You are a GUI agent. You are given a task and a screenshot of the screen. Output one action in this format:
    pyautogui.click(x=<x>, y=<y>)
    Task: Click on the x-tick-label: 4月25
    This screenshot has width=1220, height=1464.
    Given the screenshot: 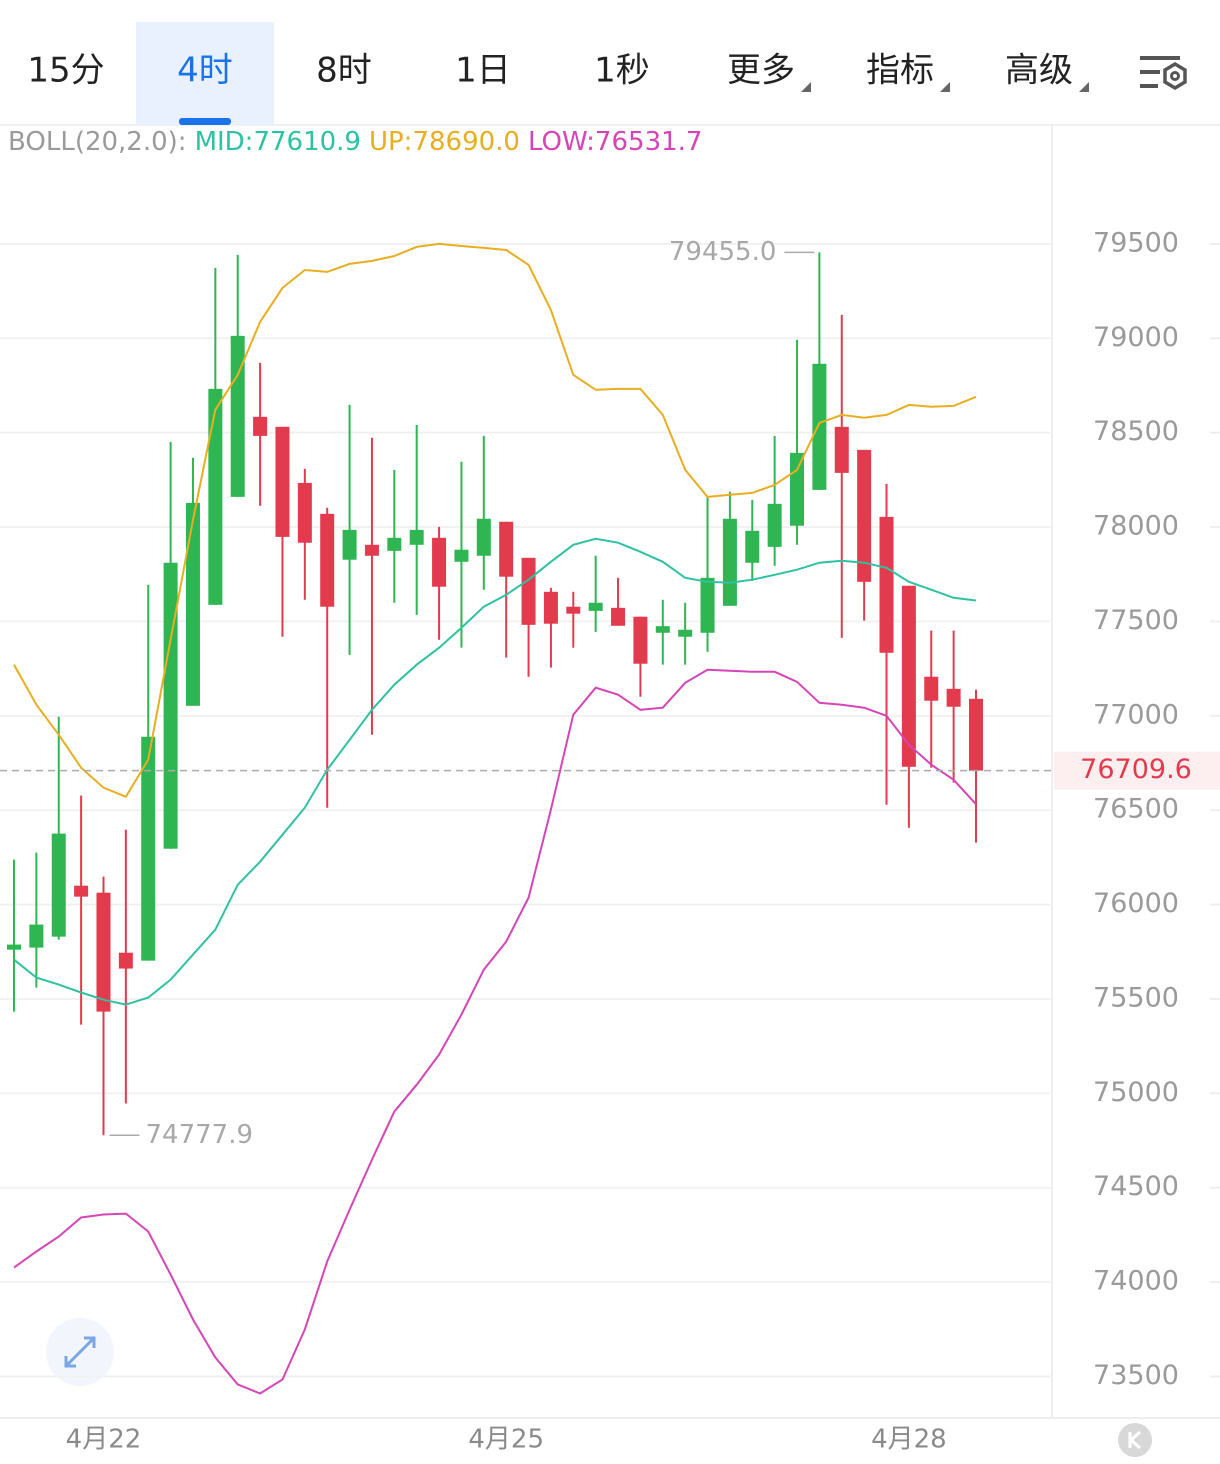 What is the action you would take?
    pyautogui.click(x=506, y=1440)
    